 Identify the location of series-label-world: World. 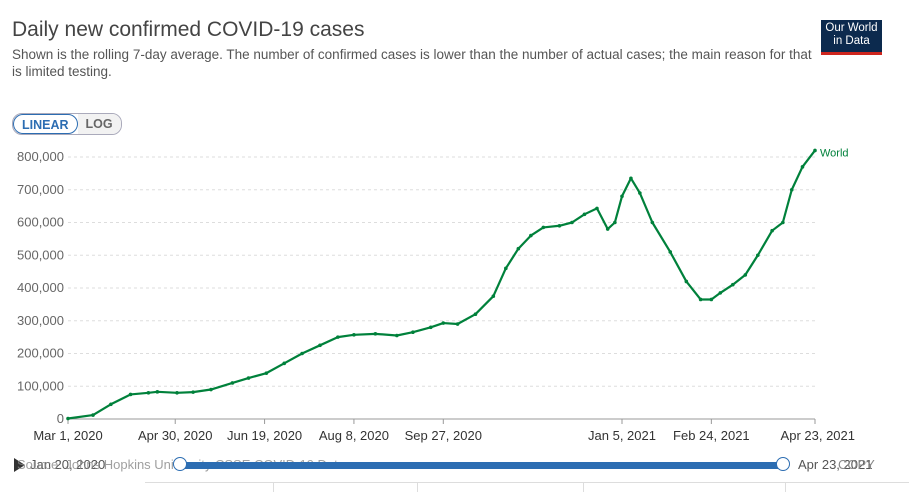
(834, 153).